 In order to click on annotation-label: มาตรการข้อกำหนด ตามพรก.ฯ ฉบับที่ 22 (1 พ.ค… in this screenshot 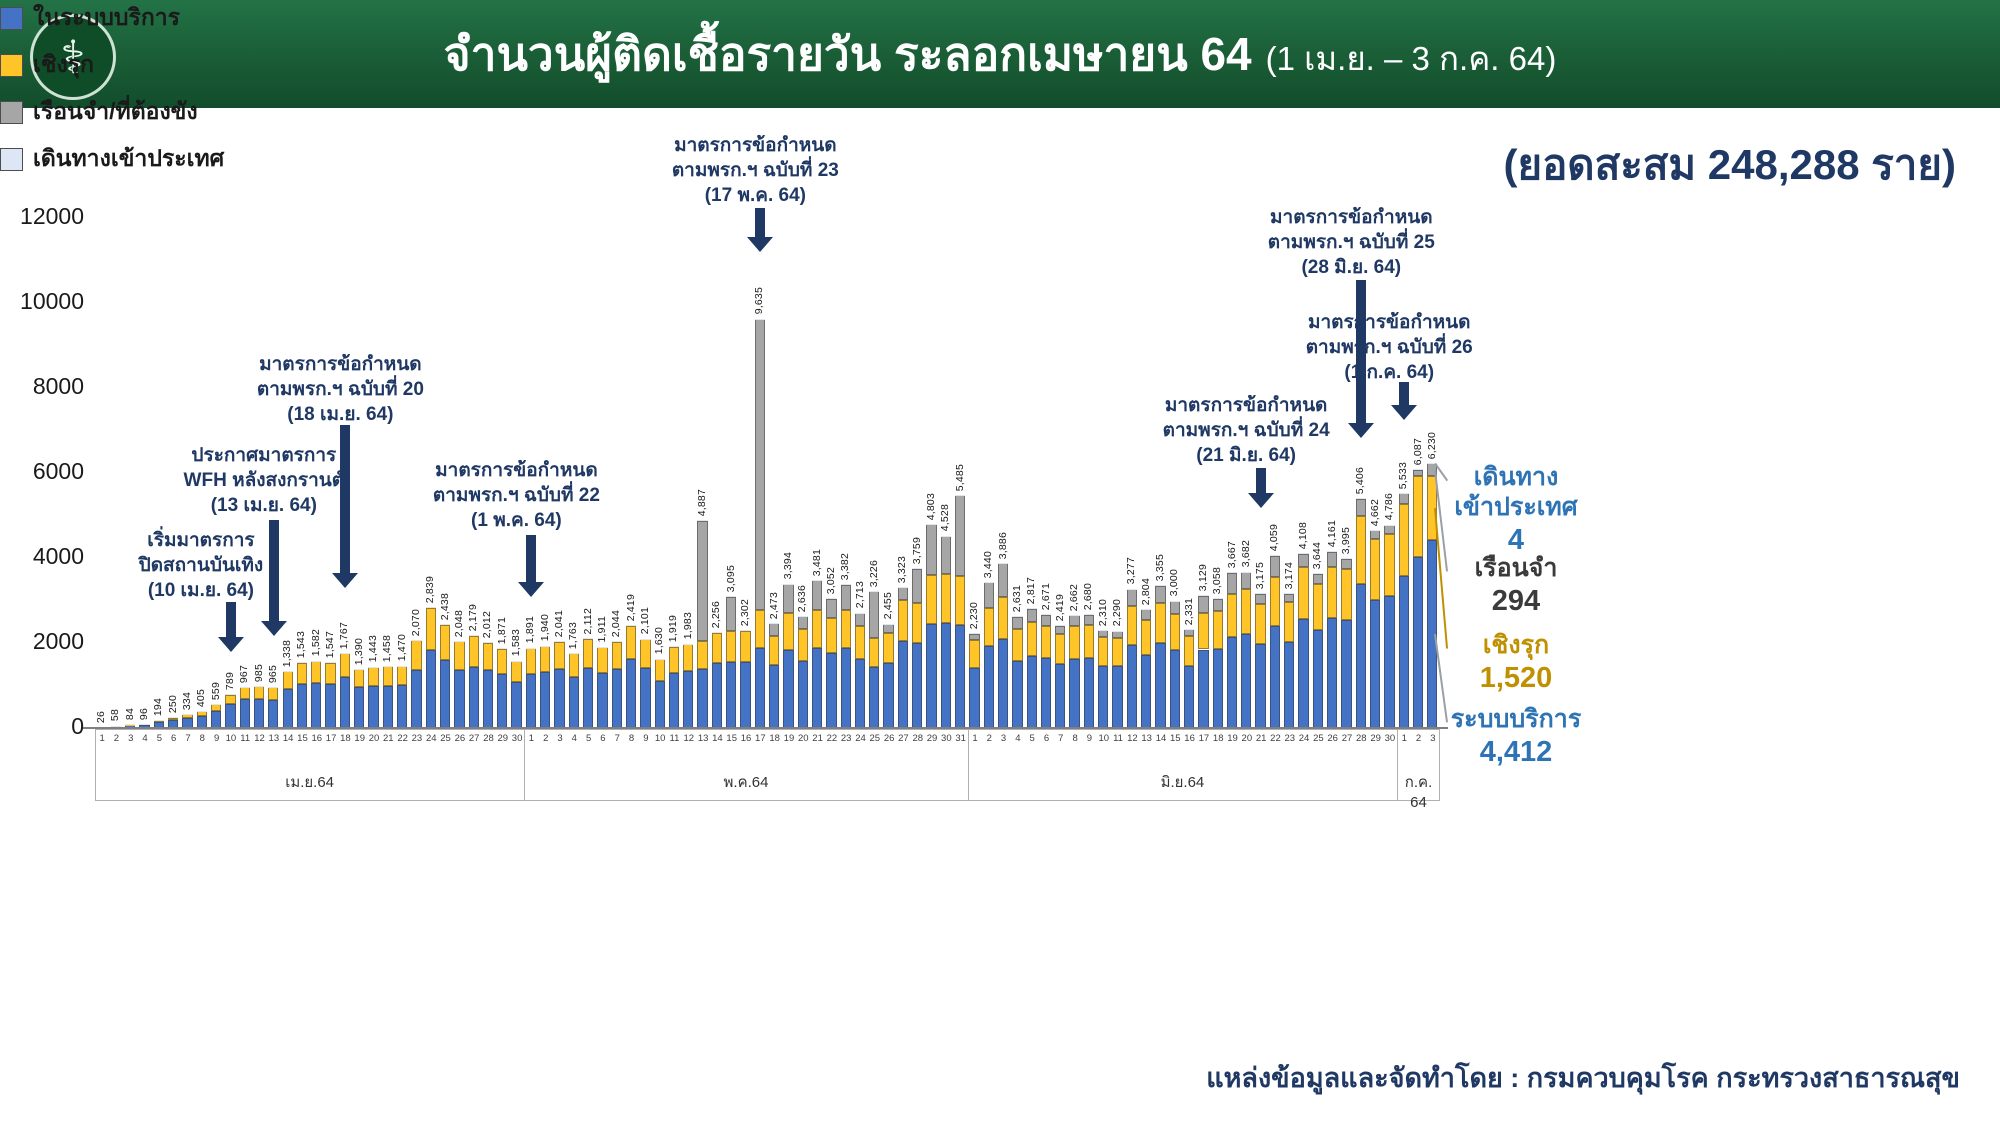, I will do `click(516, 495)`.